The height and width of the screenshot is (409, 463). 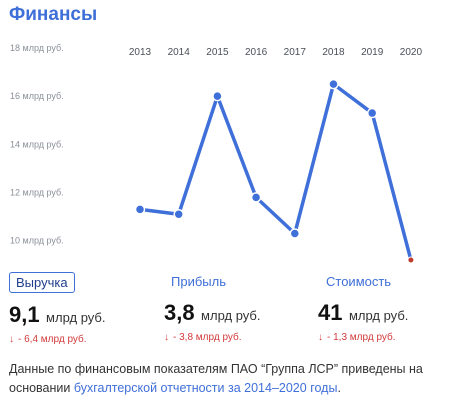 What do you see at coordinates (378, 315) in the screenshot?
I see `value-unit: млрд руб.` at bounding box center [378, 315].